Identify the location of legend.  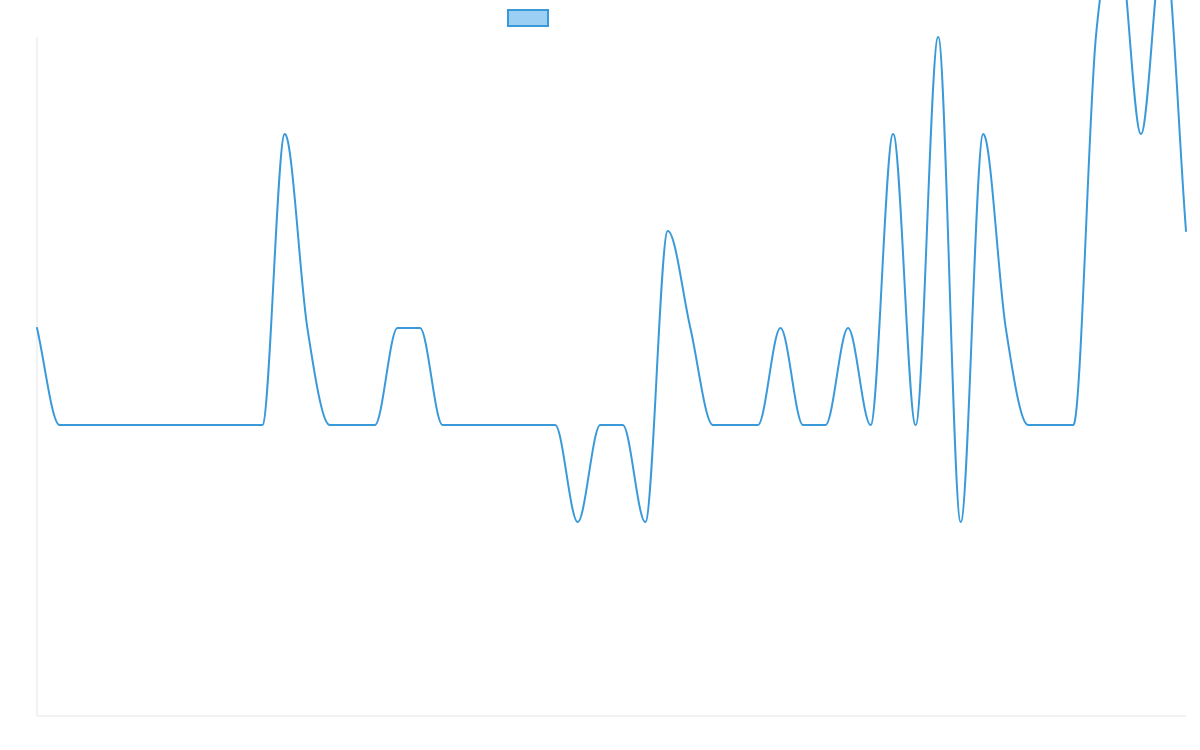
(528, 18).